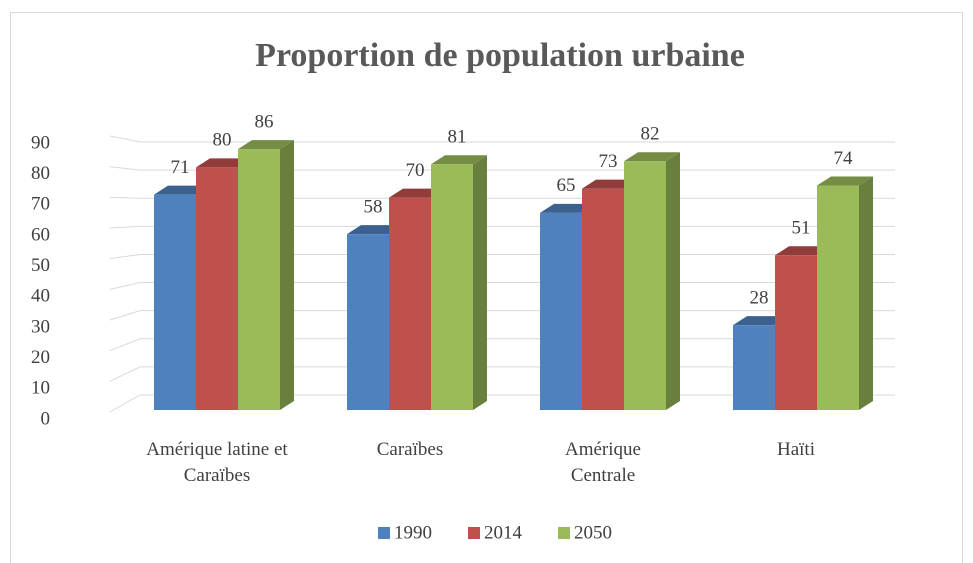  Describe the element at coordinates (410, 449) in the screenshot. I see `x-tick-label: Caraïbes` at that location.